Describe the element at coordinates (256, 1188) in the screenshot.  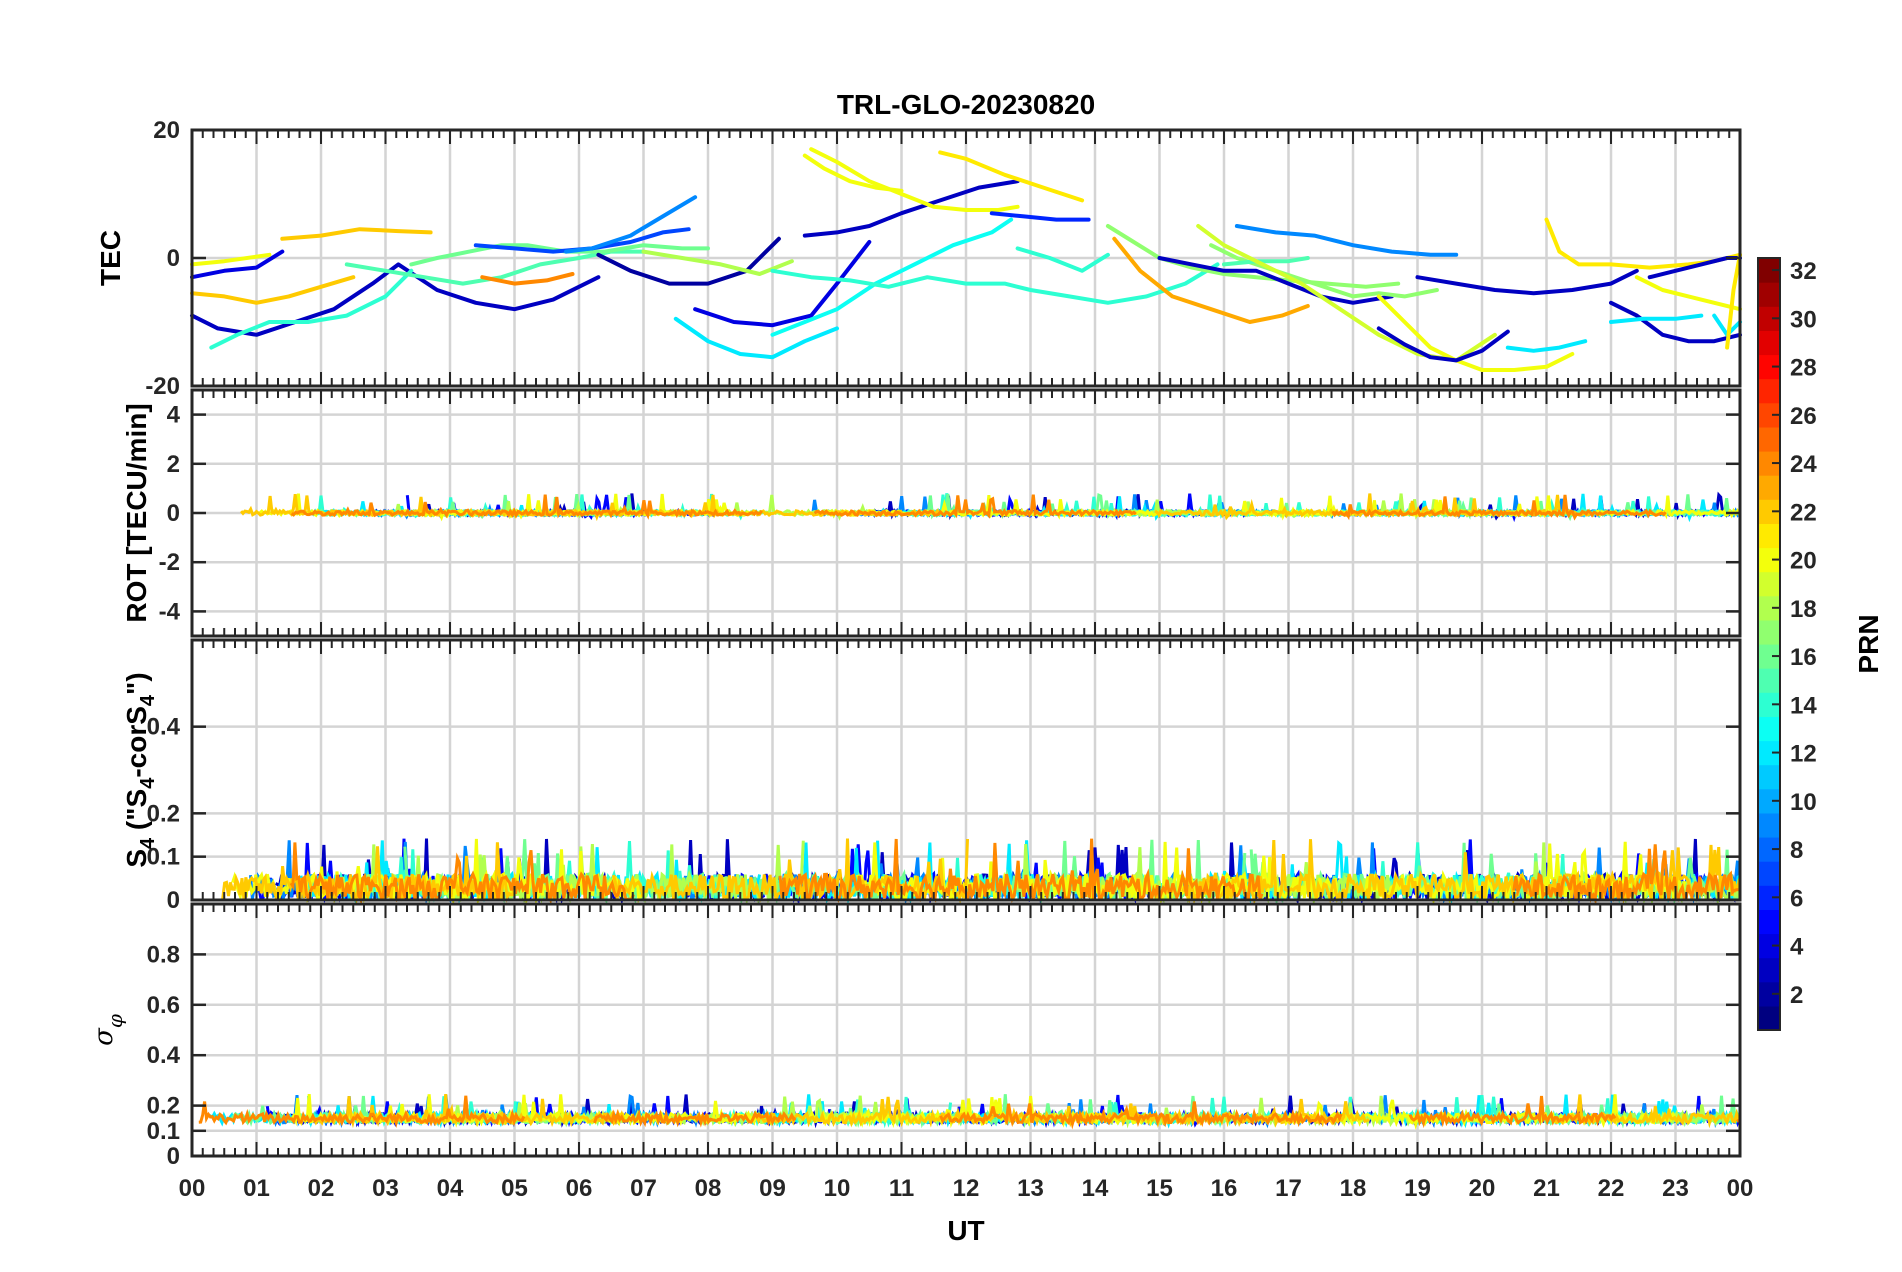
I see `x-tick-label: 01` at that location.